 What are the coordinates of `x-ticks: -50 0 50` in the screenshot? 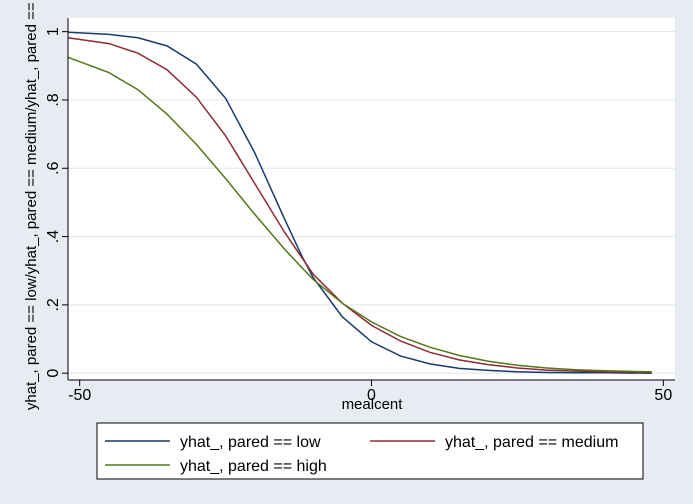 It's located at (370, 392).